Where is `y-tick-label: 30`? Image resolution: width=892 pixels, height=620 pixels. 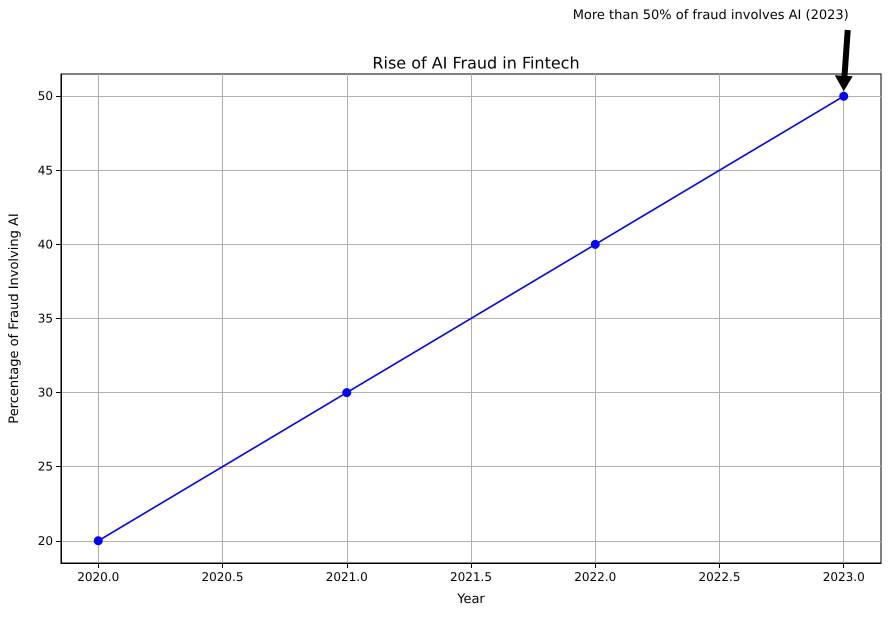
y-tick-label: 30 is located at coordinates (45, 393).